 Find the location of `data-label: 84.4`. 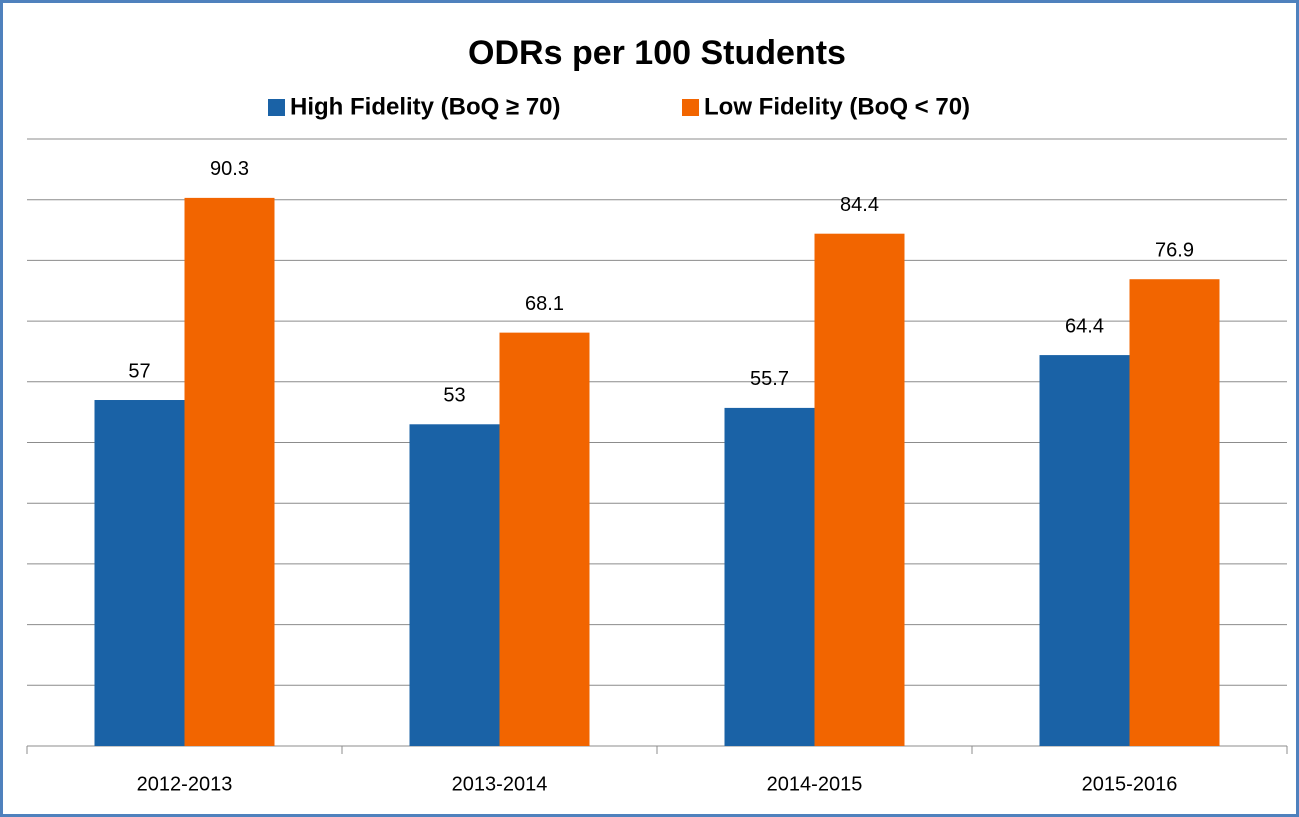

data-label: 84.4 is located at coordinates (859, 205).